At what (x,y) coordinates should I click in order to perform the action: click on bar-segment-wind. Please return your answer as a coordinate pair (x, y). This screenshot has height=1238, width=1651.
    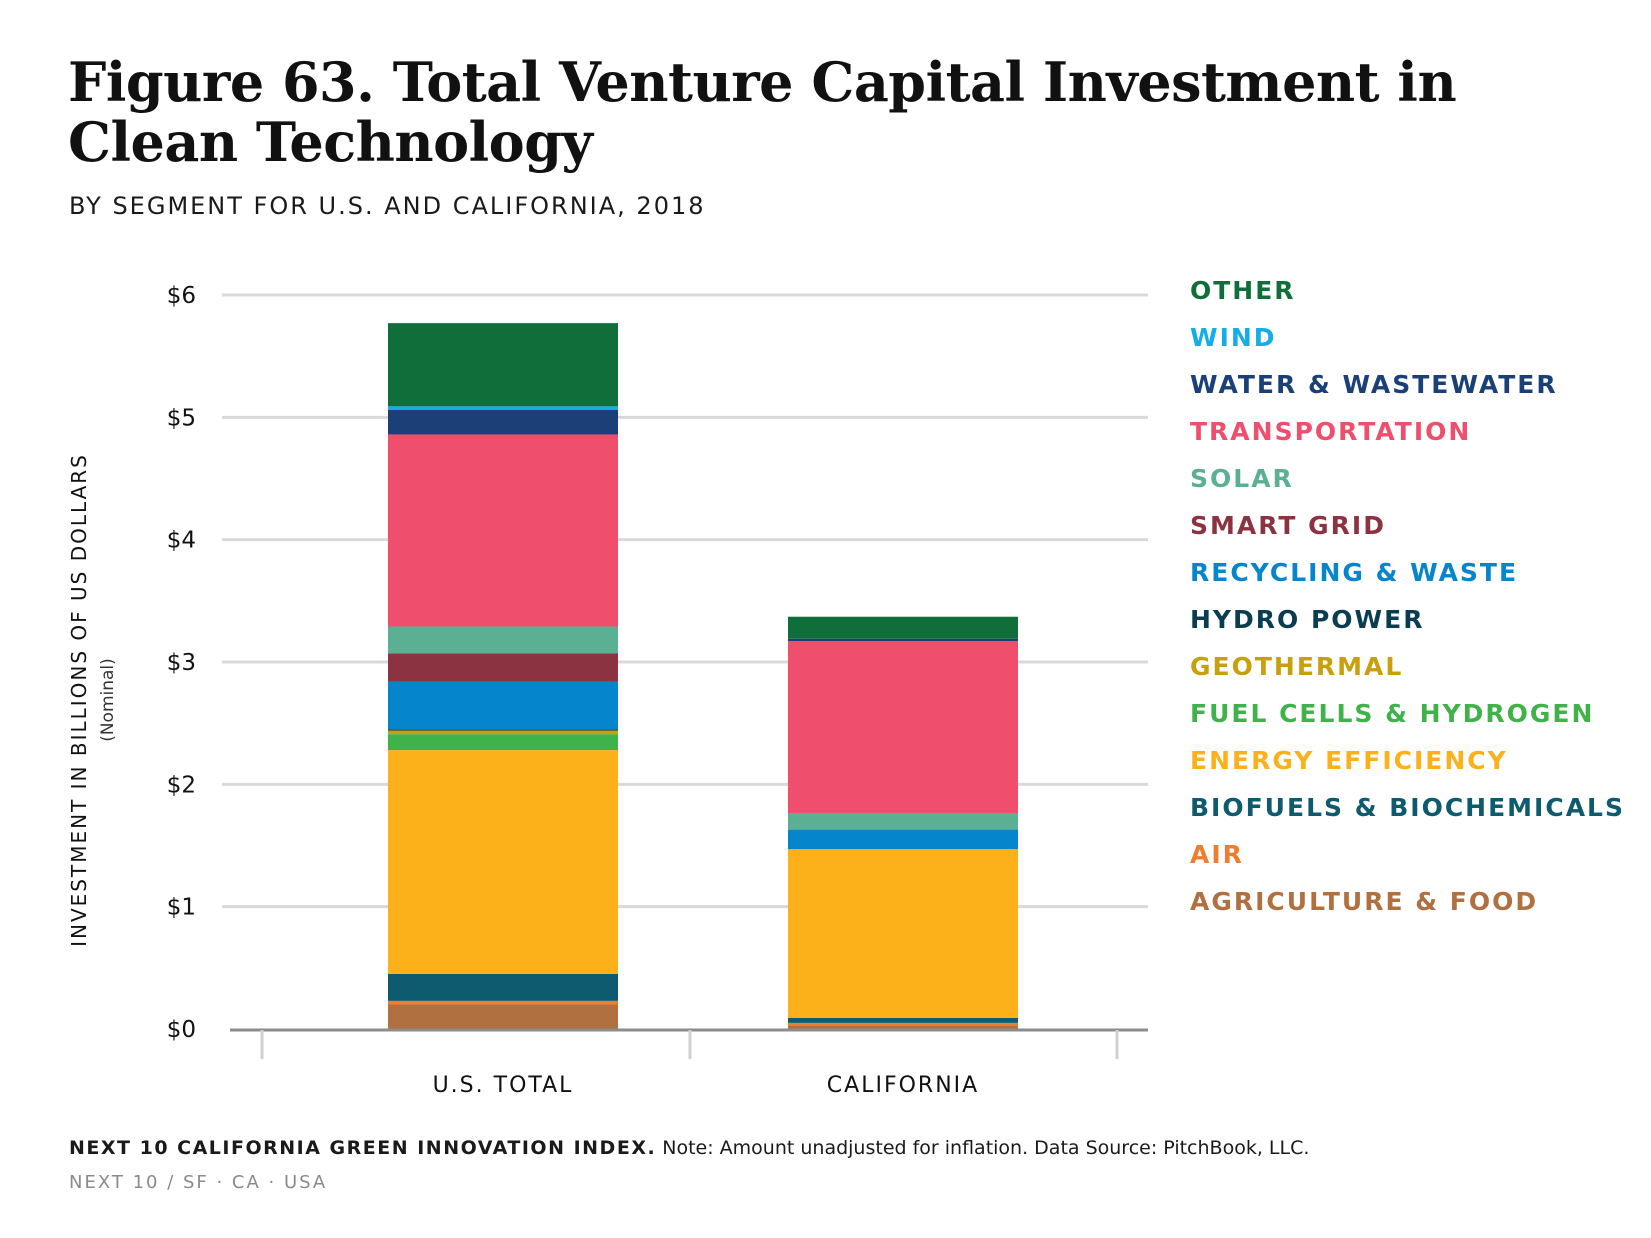
    Looking at the image, I should click on (503, 408).